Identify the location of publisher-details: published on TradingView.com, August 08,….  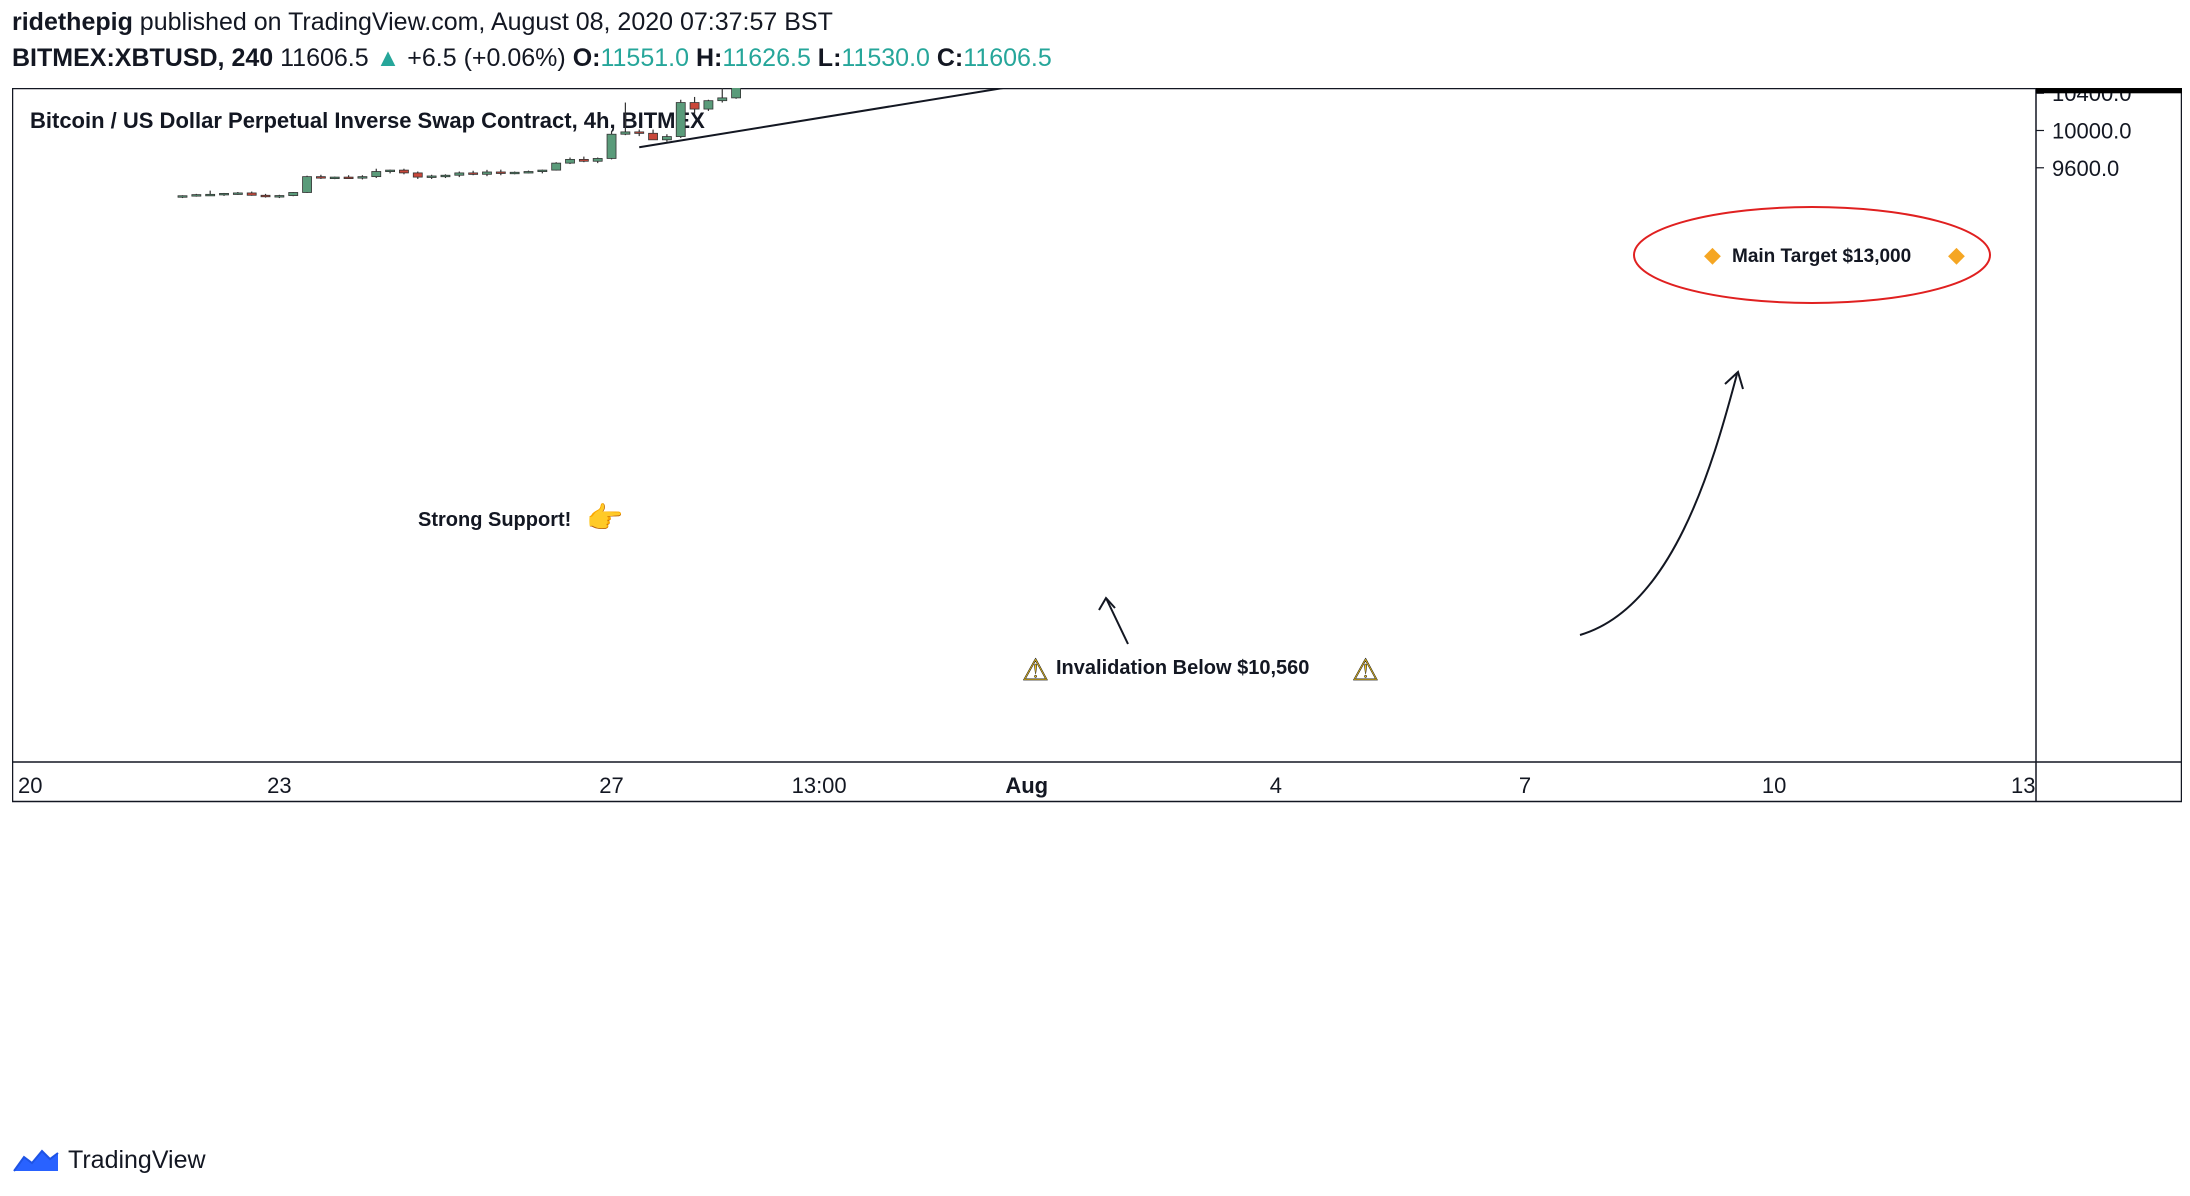
(482, 22).